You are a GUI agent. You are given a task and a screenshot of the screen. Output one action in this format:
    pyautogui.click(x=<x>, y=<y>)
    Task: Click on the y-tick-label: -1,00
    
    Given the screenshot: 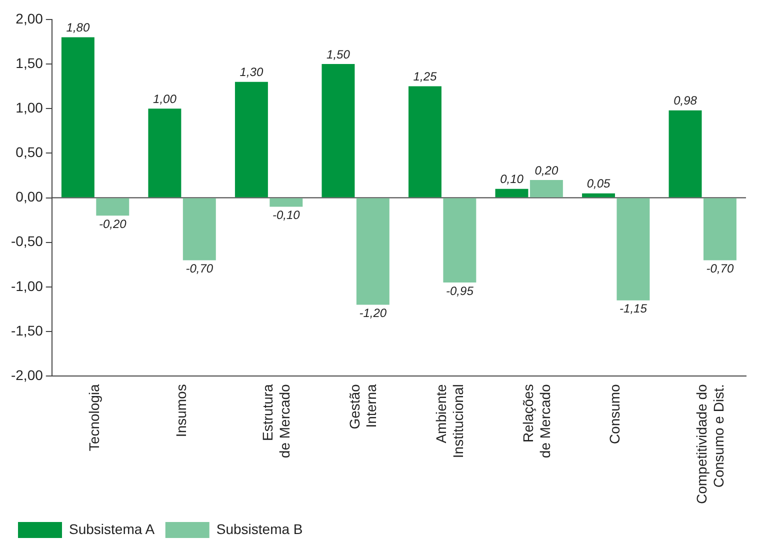 What is the action you would take?
    pyautogui.click(x=27, y=286)
    